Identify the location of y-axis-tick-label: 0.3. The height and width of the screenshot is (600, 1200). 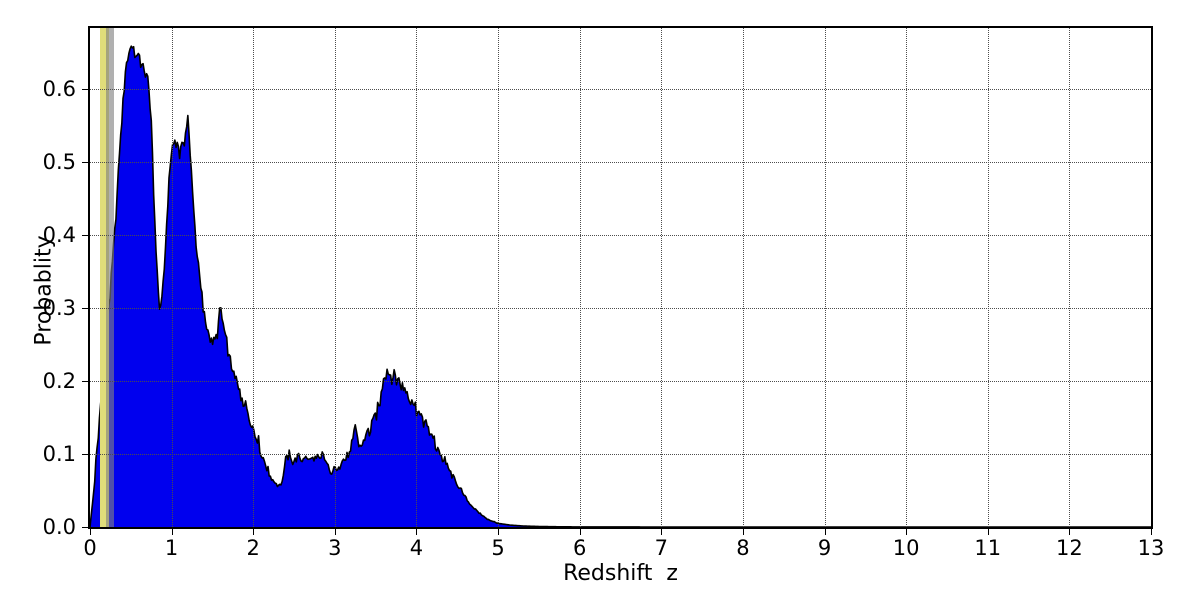
(59, 308).